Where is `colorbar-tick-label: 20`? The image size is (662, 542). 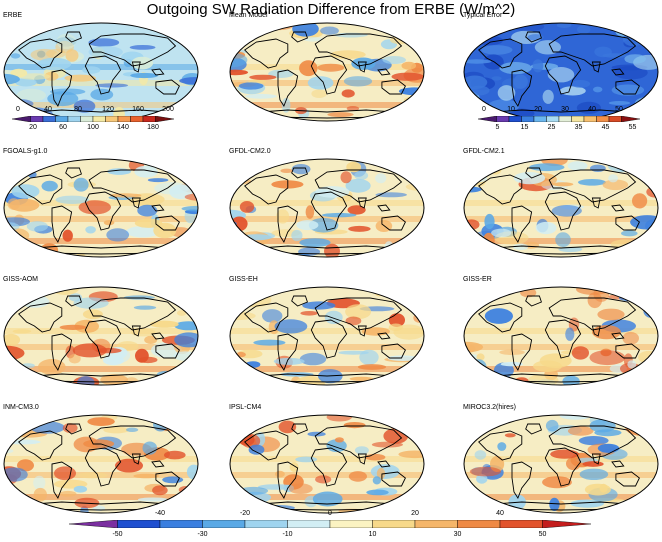
colorbar-tick-label: 20 is located at coordinates (538, 109).